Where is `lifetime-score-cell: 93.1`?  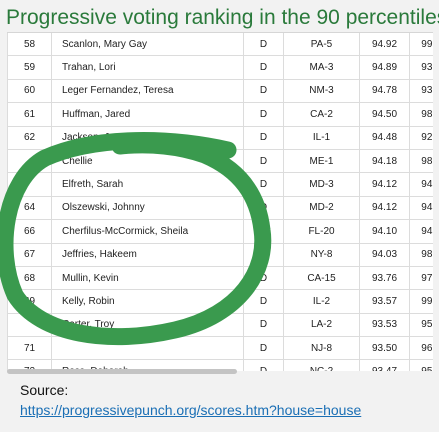 lifetime-score-cell: 93.1 is located at coordinates (421, 67).